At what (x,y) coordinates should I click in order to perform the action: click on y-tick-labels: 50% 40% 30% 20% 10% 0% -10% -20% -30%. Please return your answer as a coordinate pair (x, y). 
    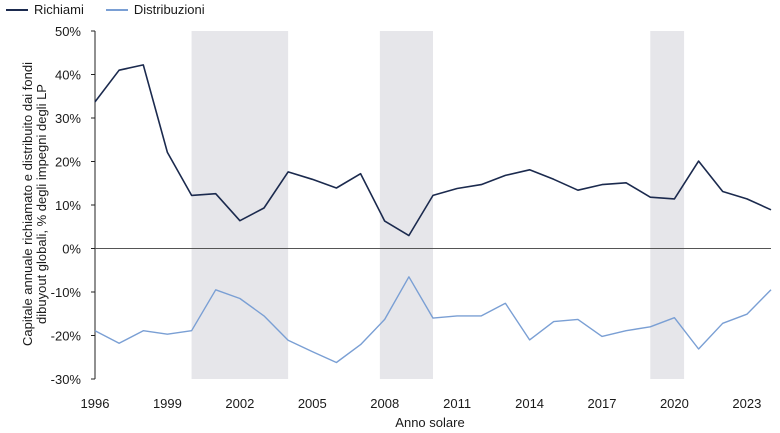
    Looking at the image, I should click on (66, 205).